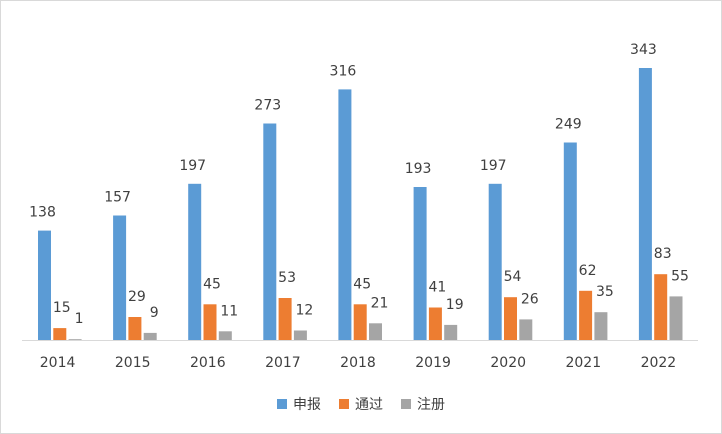 Image resolution: width=722 pixels, height=434 pixels. Describe the element at coordinates (120, 277) in the screenshot. I see `bar-shenbao-2015` at that location.